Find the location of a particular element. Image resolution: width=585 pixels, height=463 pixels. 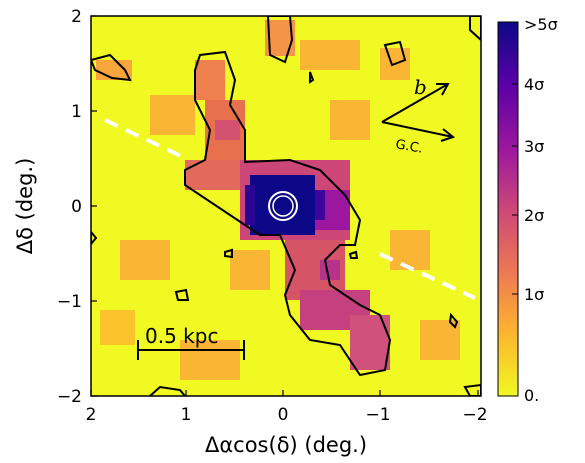

y-tick-label: 2 is located at coordinates (76, 17).